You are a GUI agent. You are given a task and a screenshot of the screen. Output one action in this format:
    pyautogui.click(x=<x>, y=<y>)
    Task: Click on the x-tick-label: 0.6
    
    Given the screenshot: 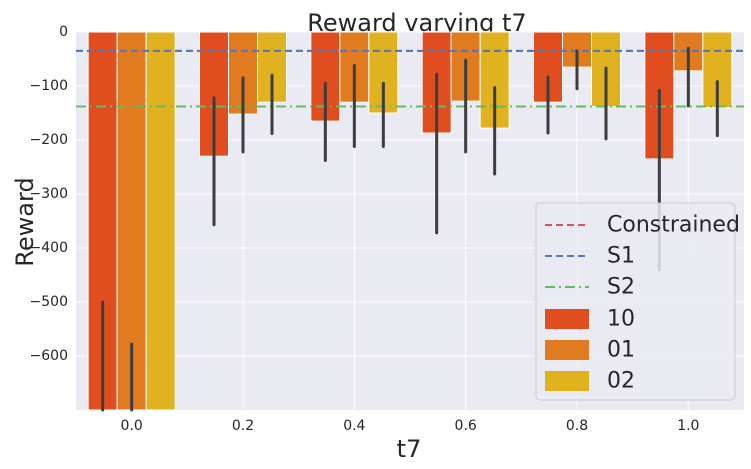 What is the action you would take?
    pyautogui.click(x=466, y=426)
    